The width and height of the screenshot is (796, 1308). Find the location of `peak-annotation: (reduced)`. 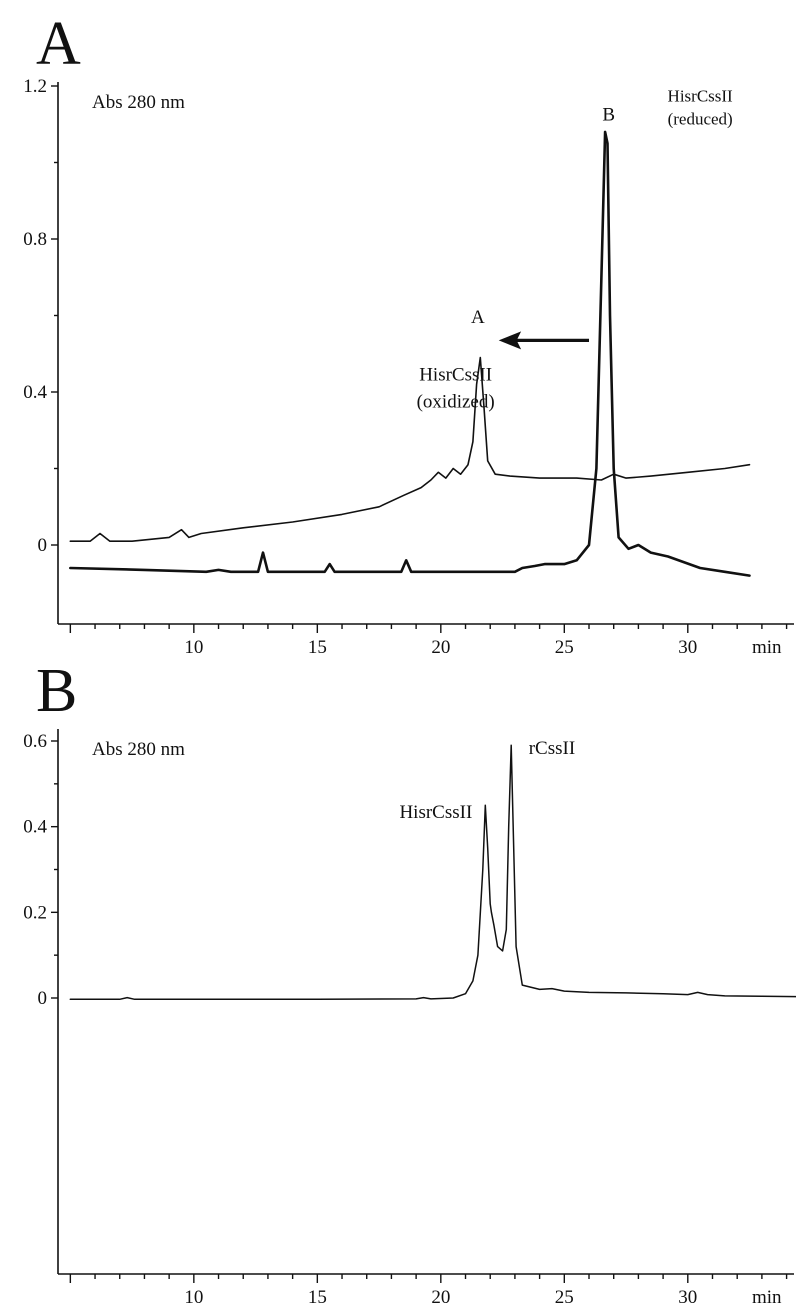

peak-annotation: (reduced) is located at coordinates (700, 118).